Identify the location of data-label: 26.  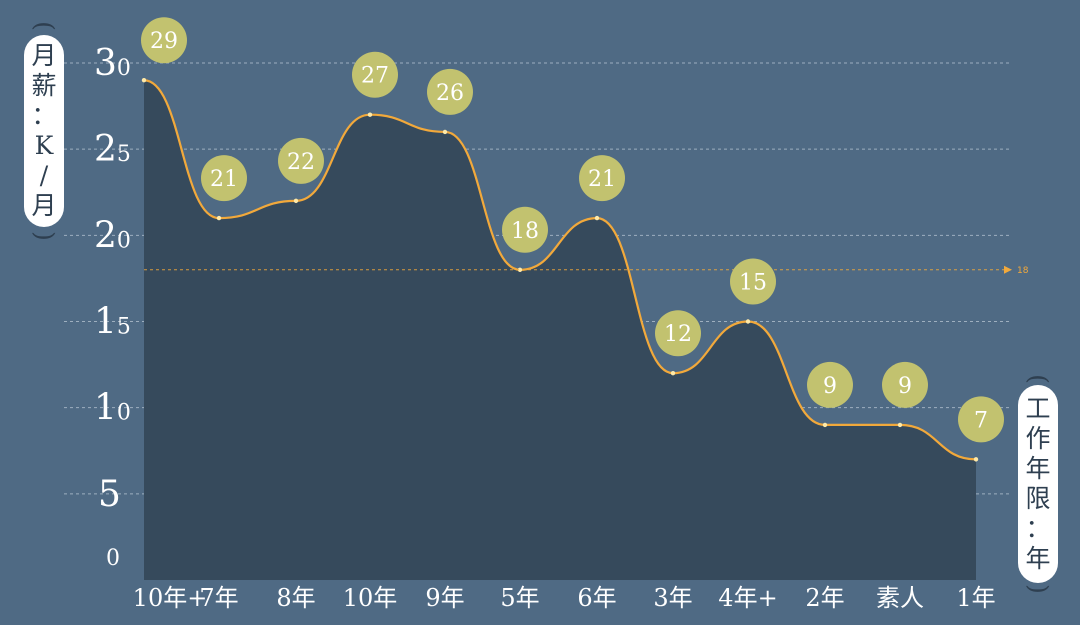
(450, 93).